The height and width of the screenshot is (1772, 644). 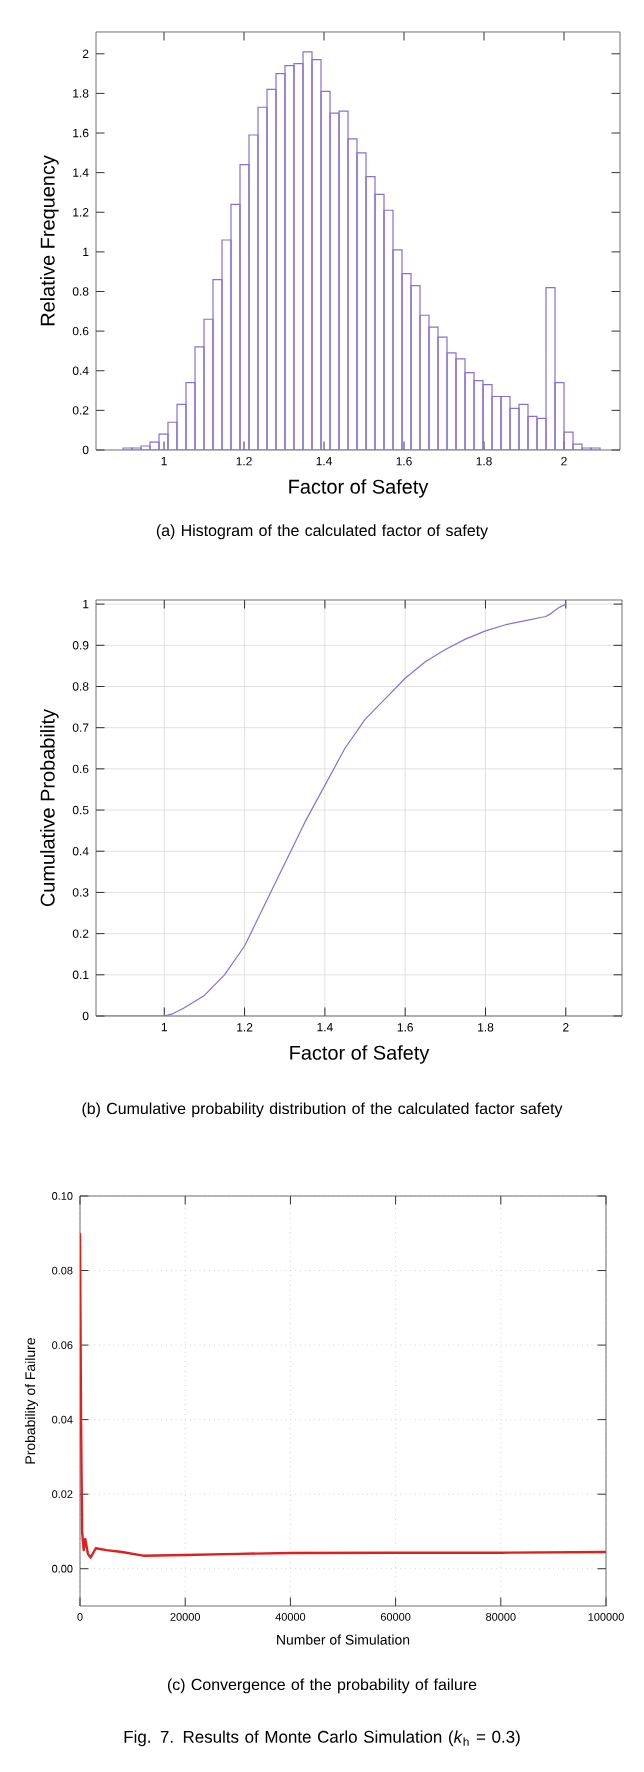 What do you see at coordinates (49, 807) in the screenshot?
I see `y-axis-title: Cumulative Probability` at bounding box center [49, 807].